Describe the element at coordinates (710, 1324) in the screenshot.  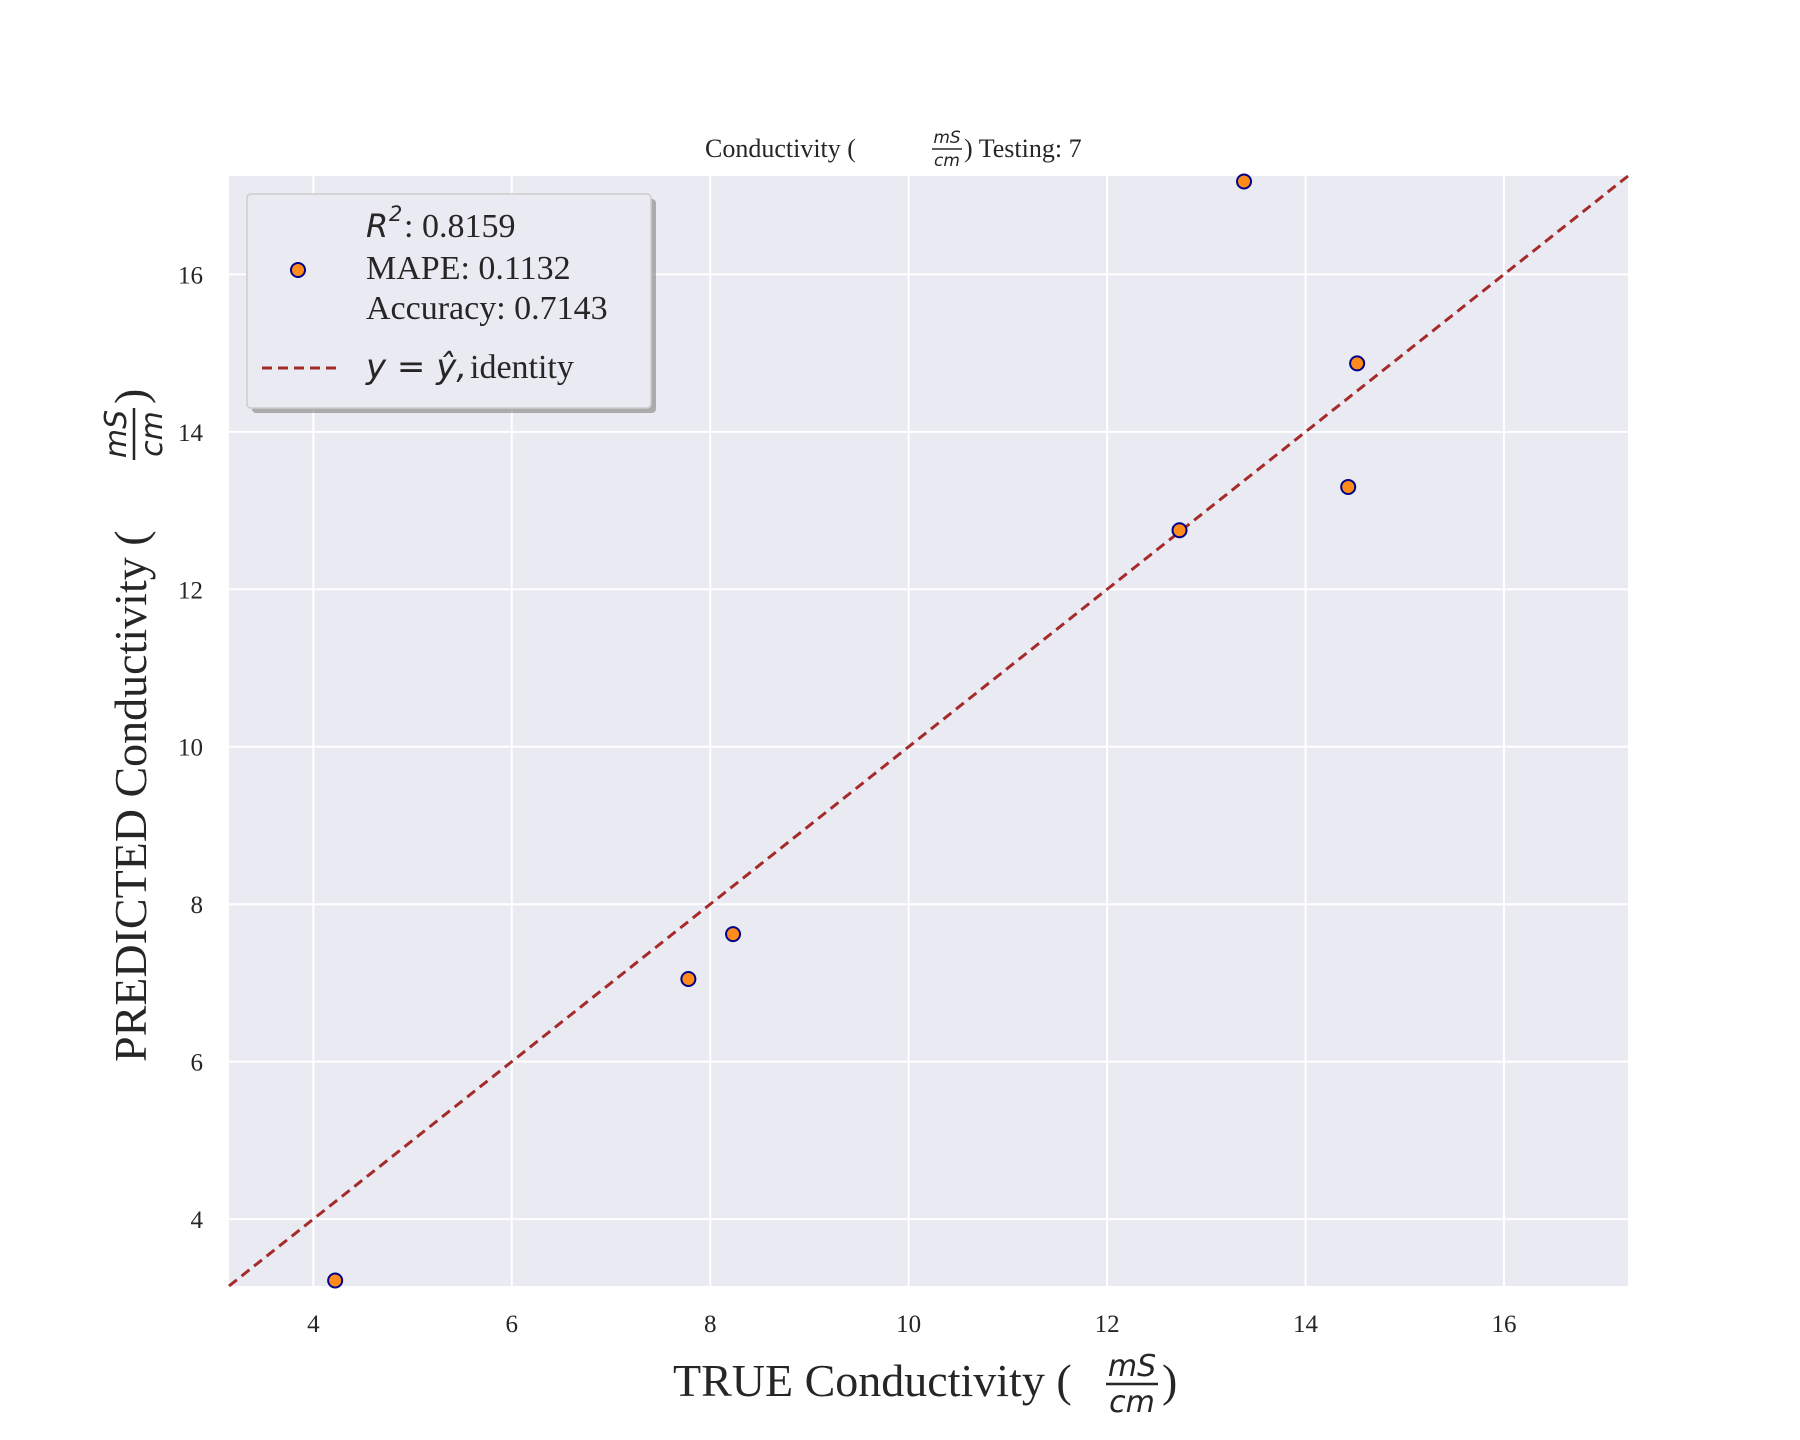
I see `x-tick-label: 8` at that location.